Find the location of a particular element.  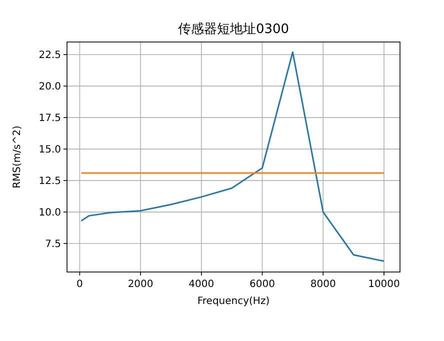

x-tick-label: 0 is located at coordinates (79, 284).